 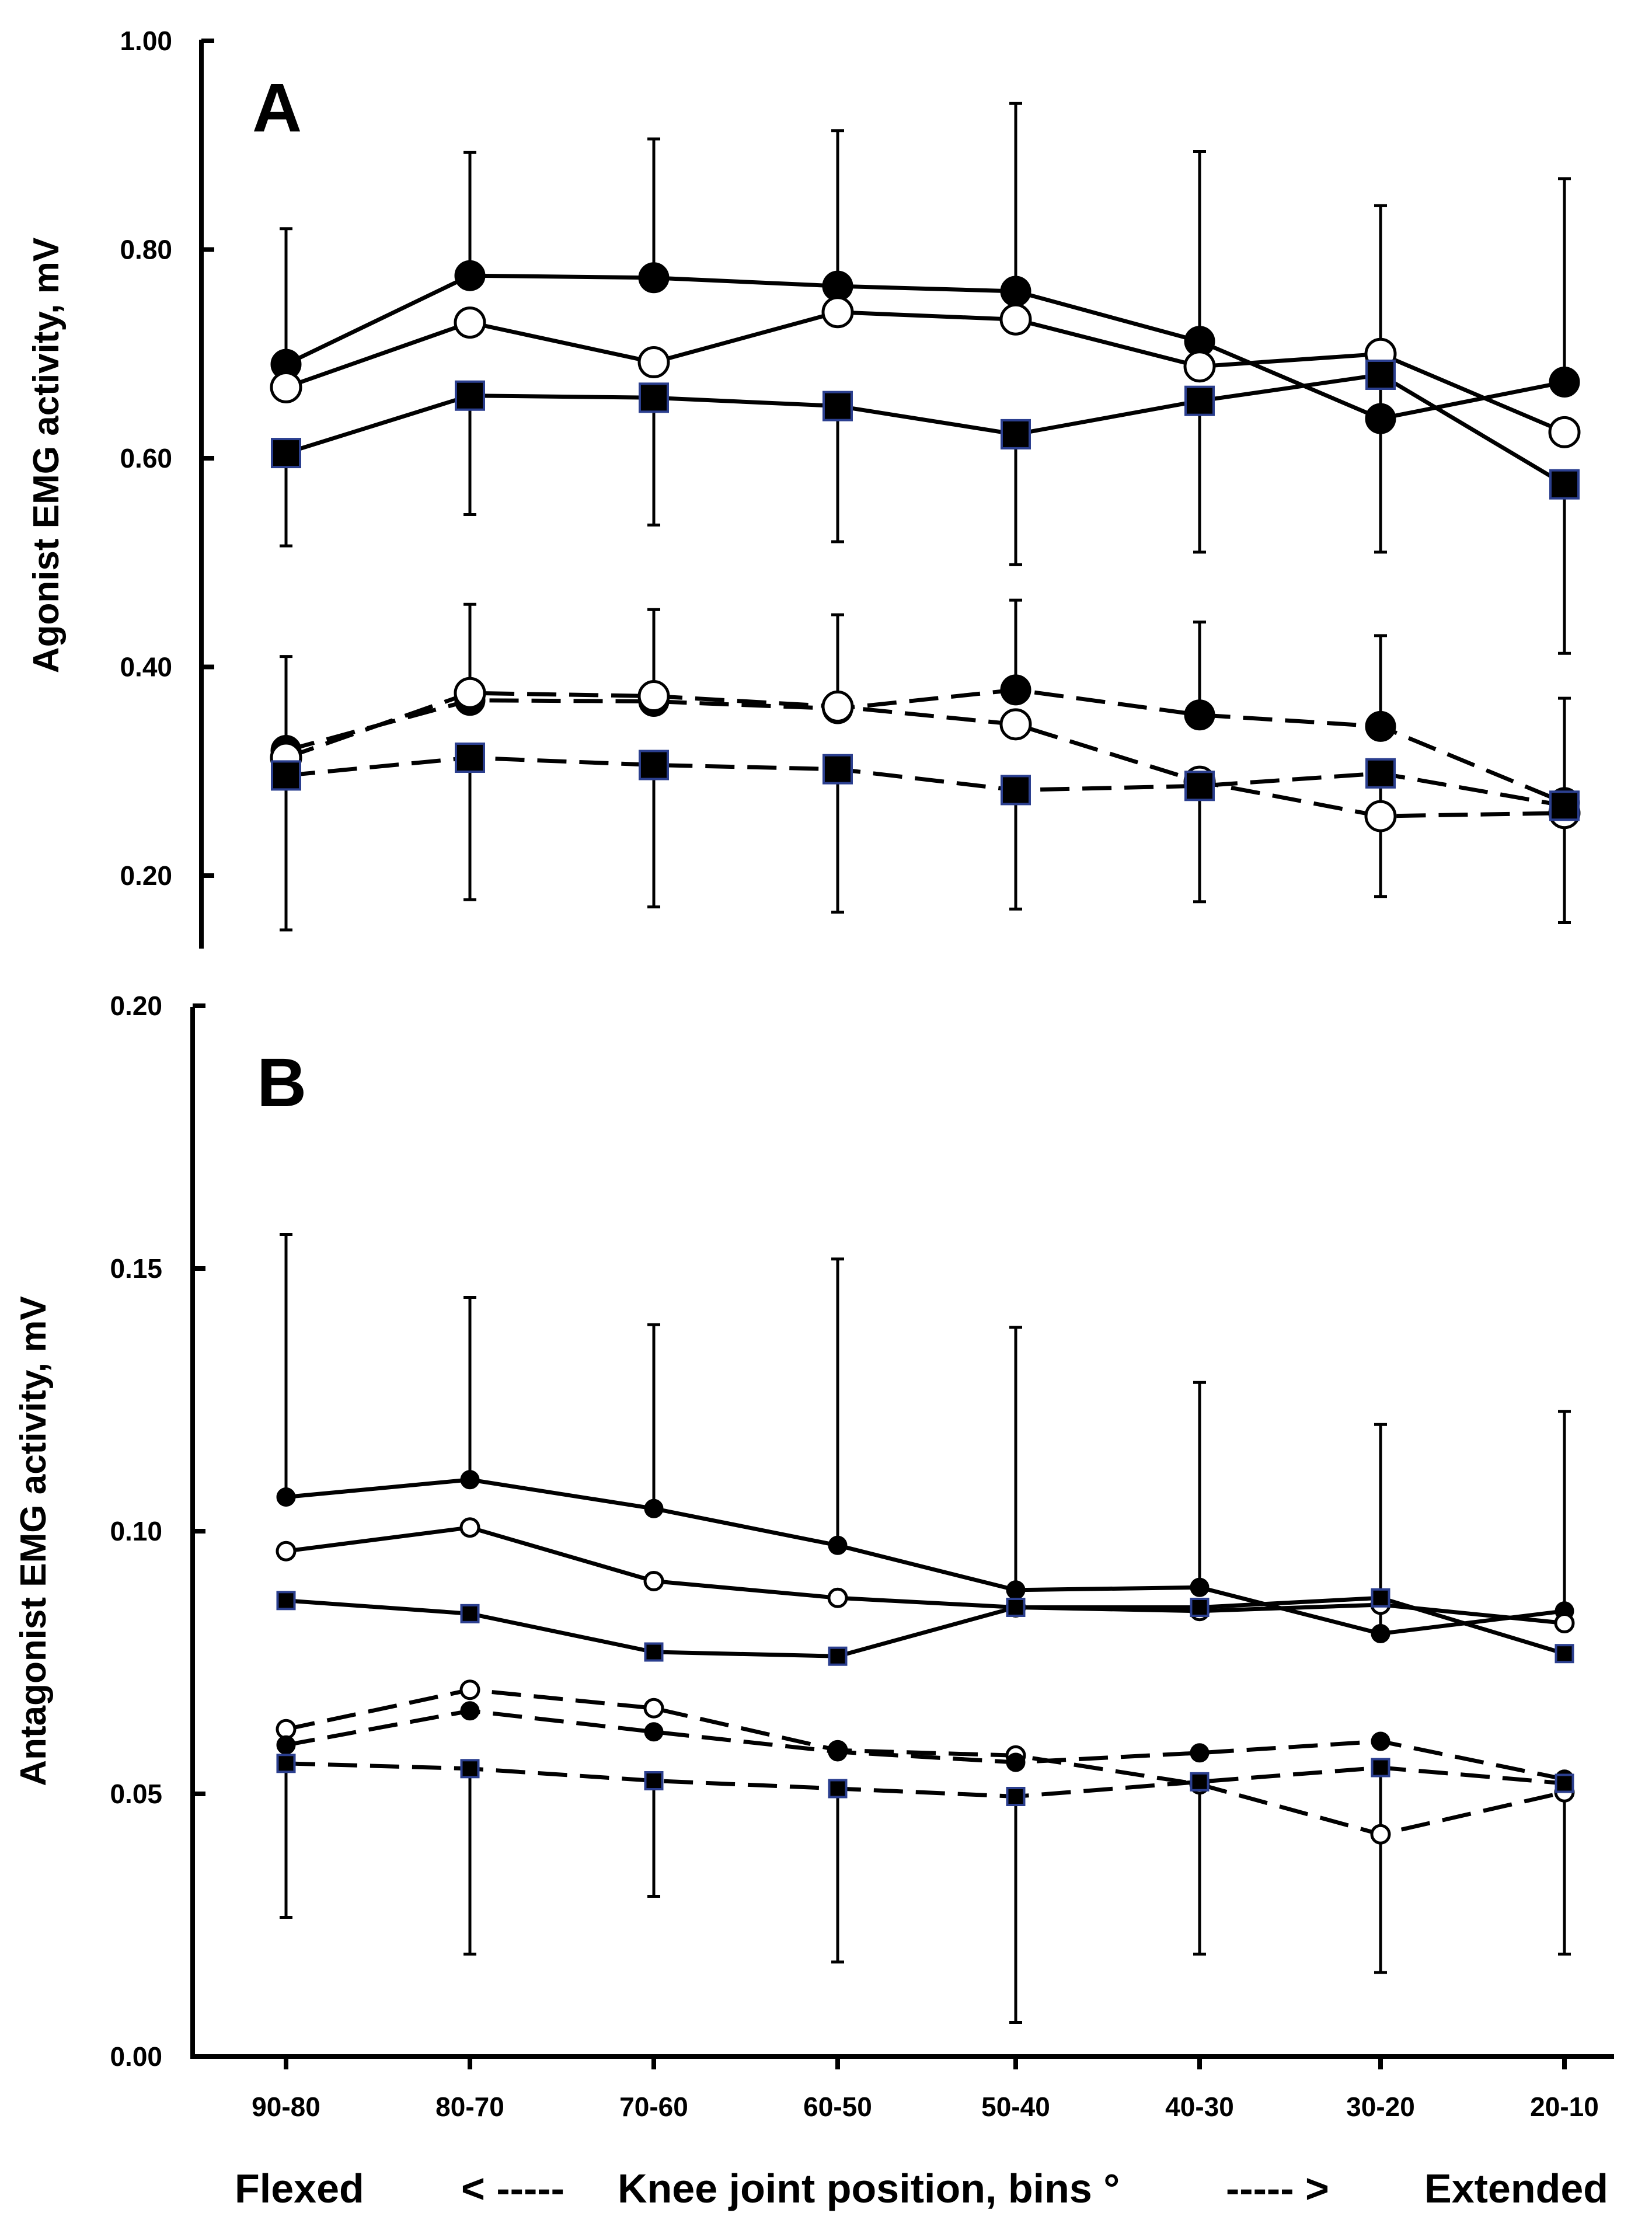 What do you see at coordinates (1015, 2107) in the screenshot?
I see `x-tick-label: 50-40` at bounding box center [1015, 2107].